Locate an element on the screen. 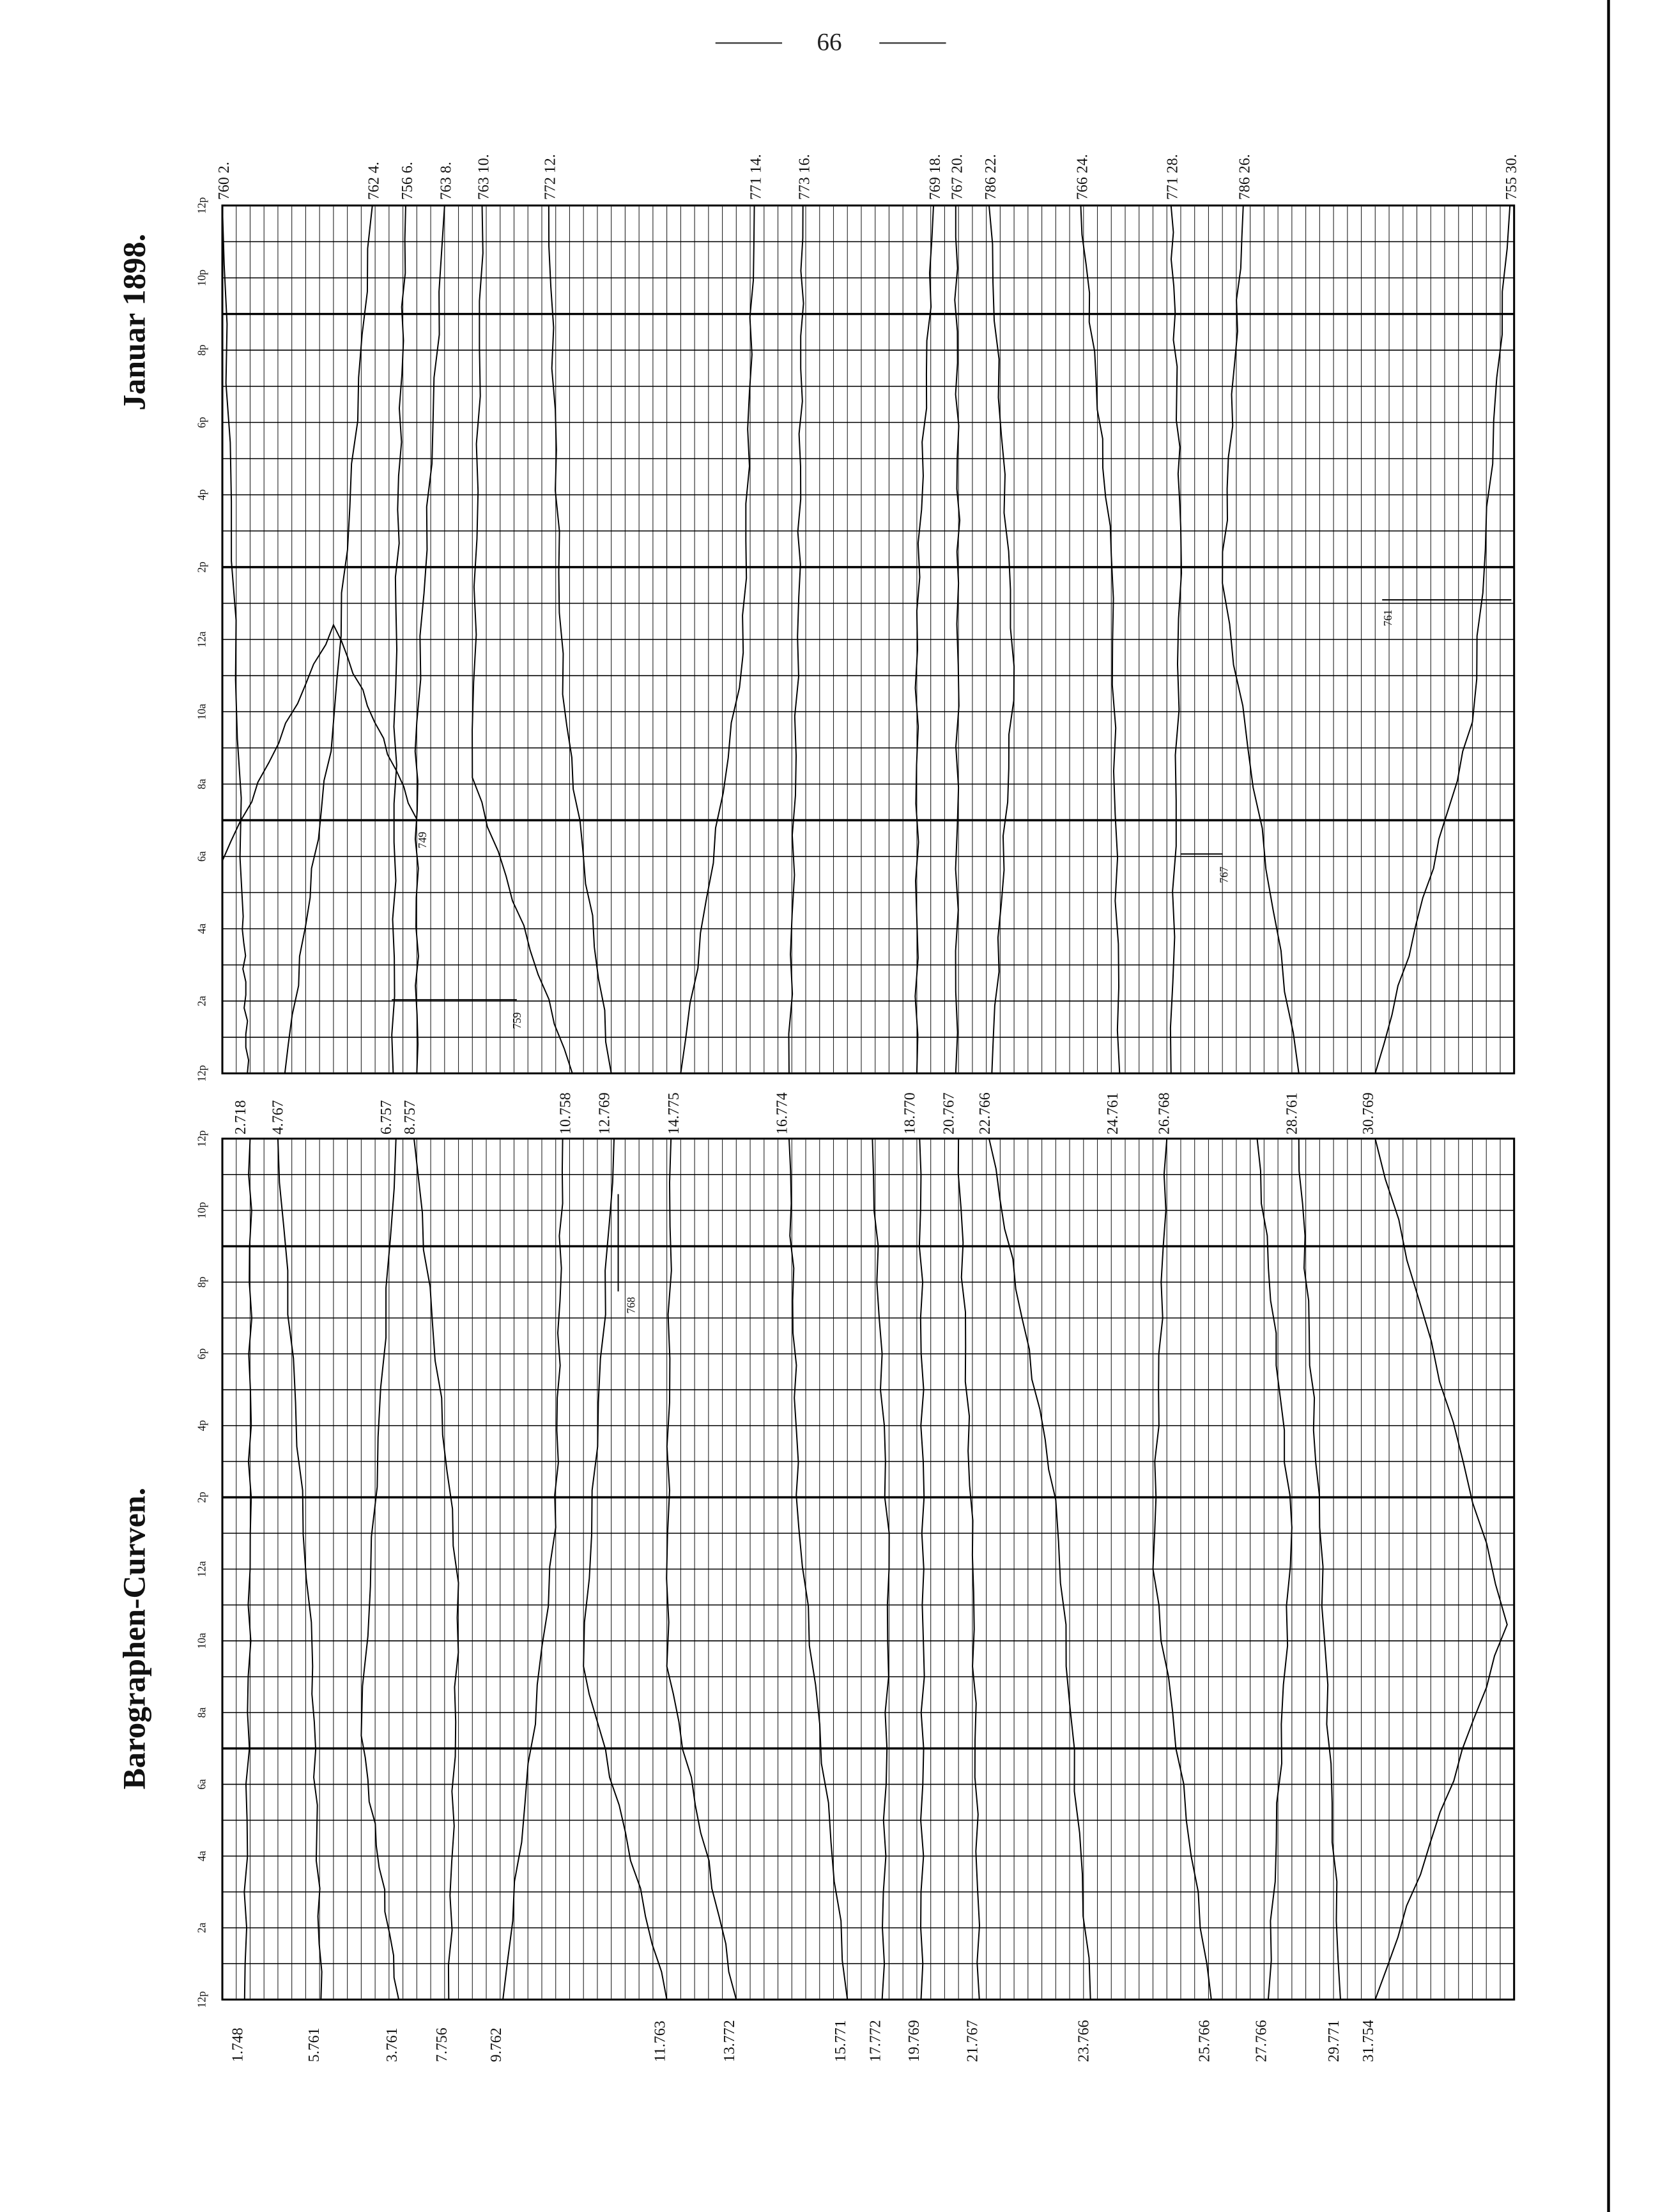 This screenshot has width=1667, height=2212. end-label: 756 6. is located at coordinates (407, 181).